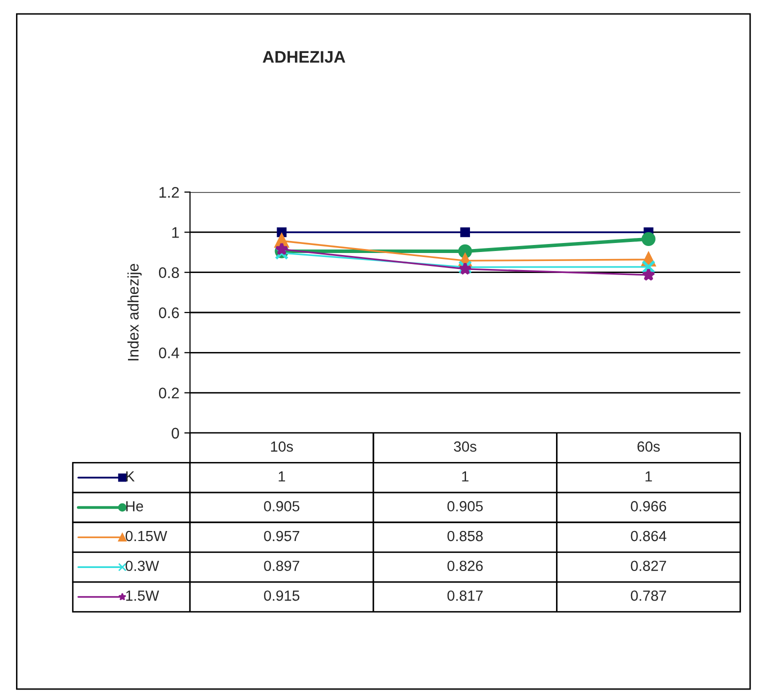  Describe the element at coordinates (143, 566) in the screenshot. I see `legend-label: 0.3W` at that location.